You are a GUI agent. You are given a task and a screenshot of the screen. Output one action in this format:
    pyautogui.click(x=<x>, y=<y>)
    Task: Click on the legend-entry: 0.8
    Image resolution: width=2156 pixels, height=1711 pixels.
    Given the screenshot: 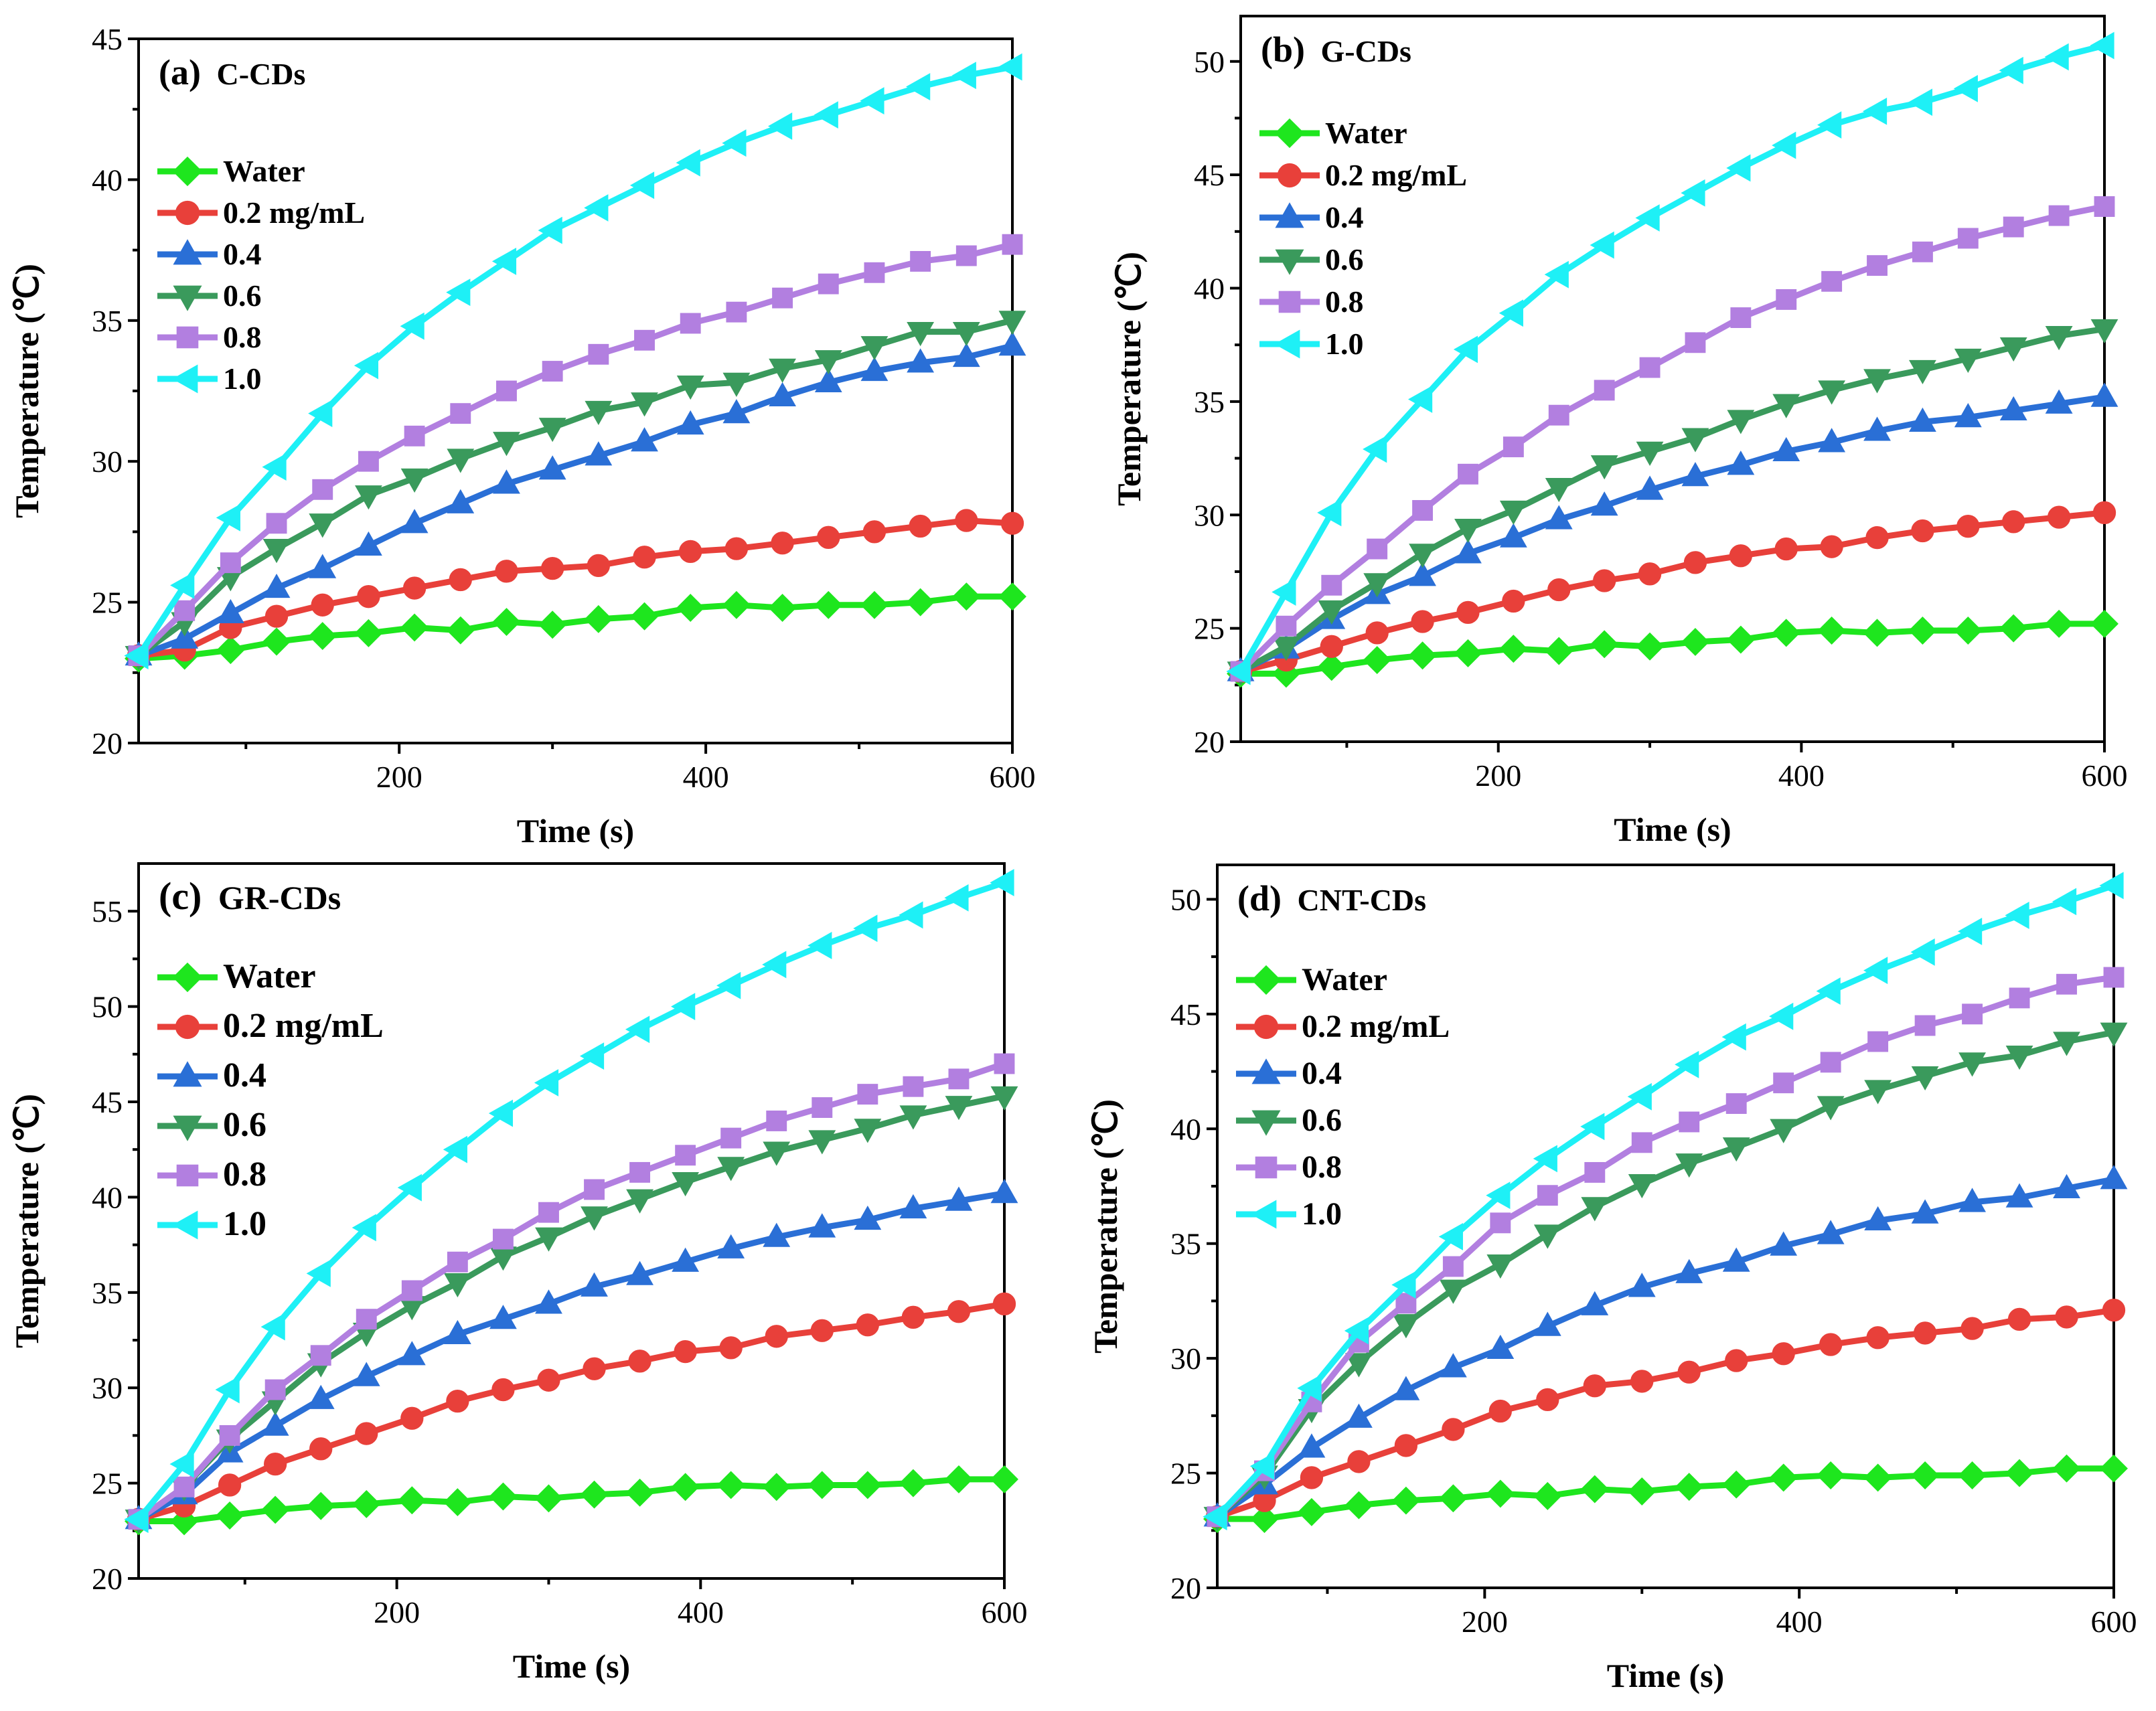 What is the action you would take?
    pyautogui.click(x=209, y=337)
    